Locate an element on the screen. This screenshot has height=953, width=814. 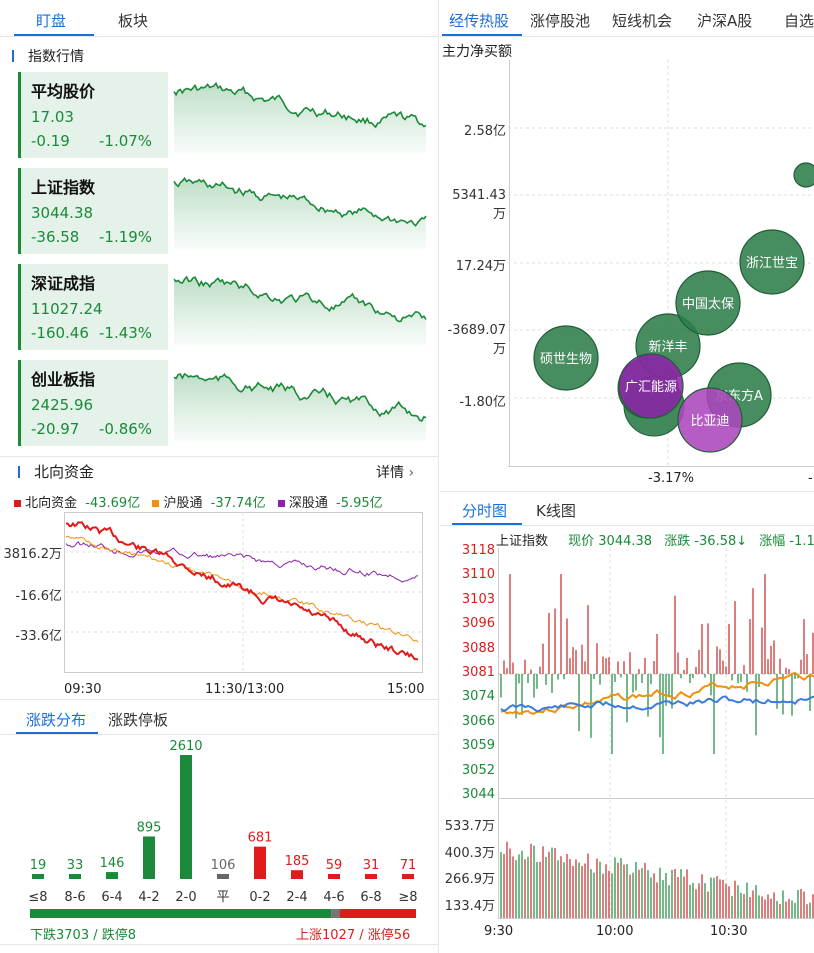
bubble-3: 中国太保 is located at coordinates (708, 303).